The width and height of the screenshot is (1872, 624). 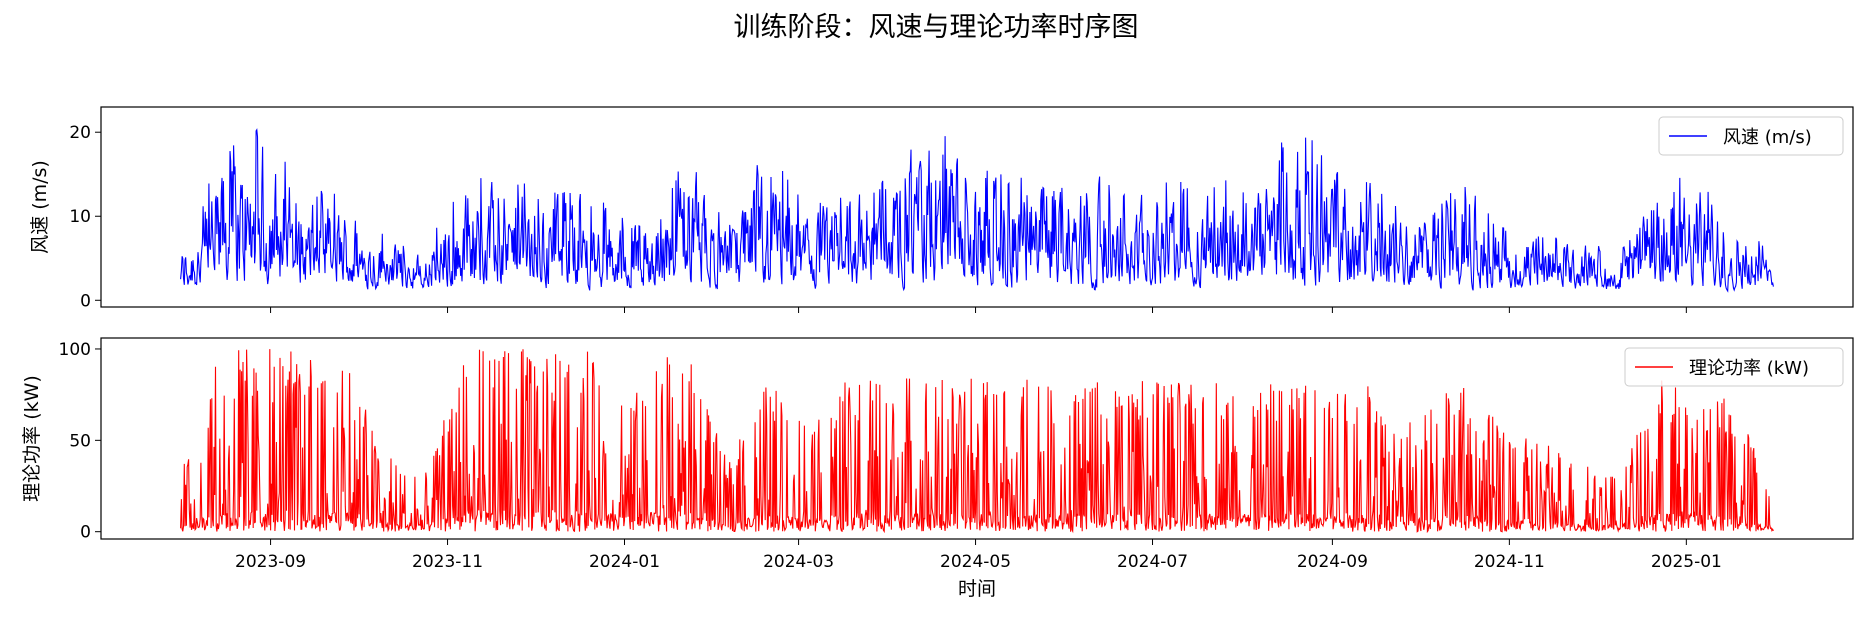 What do you see at coordinates (977, 589) in the screenshot?
I see `x-axis-label: 时间` at bounding box center [977, 589].